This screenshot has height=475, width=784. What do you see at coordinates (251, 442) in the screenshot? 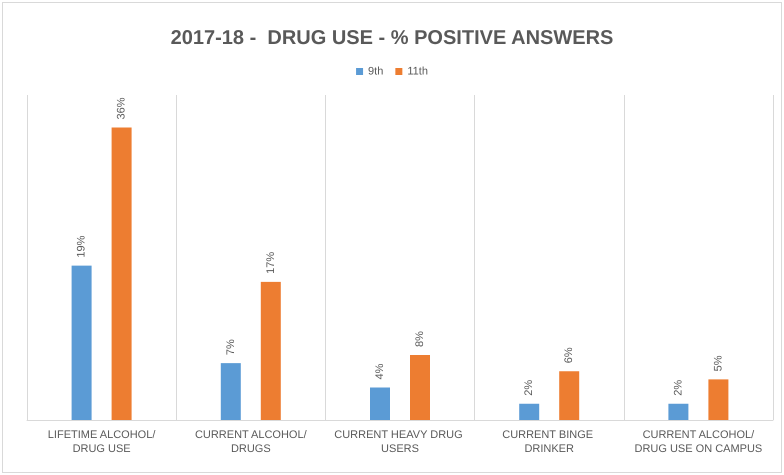
I see `x-tick-label: CURRENT ALCOHOL/DRUGS` at bounding box center [251, 442].